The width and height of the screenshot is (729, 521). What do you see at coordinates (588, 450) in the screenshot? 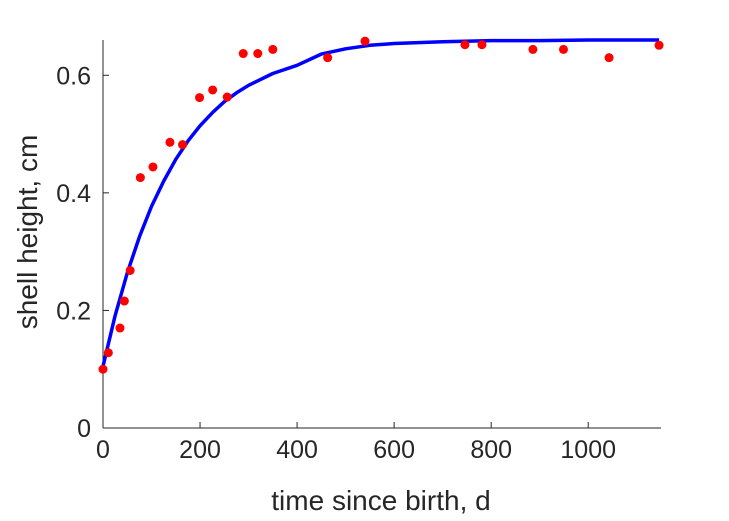
I see `x-tick-label: 1000` at bounding box center [588, 450].